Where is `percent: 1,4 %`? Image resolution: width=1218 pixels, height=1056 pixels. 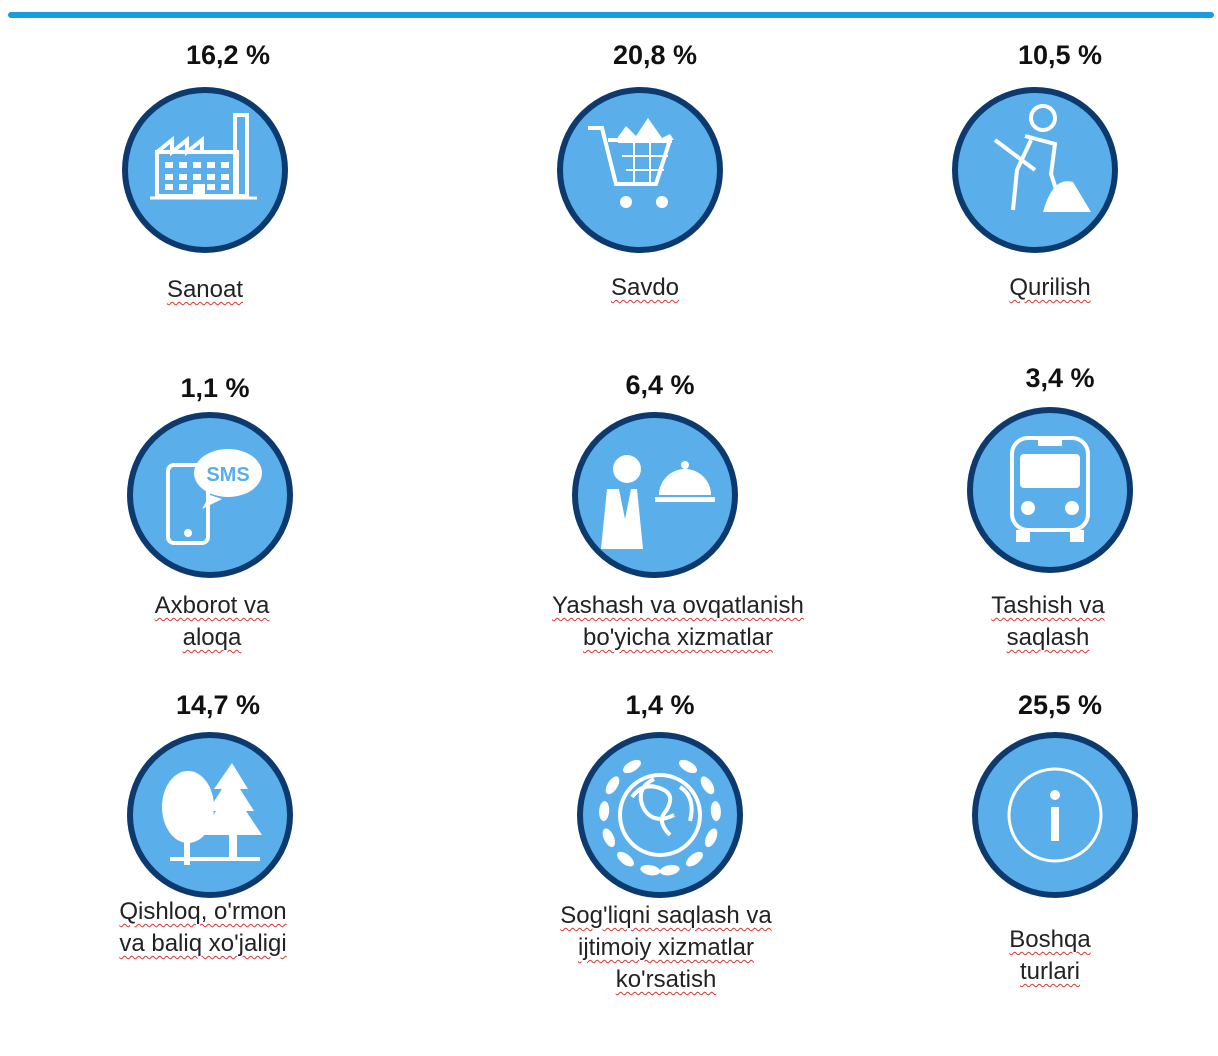 percent: 1,4 % is located at coordinates (660, 705).